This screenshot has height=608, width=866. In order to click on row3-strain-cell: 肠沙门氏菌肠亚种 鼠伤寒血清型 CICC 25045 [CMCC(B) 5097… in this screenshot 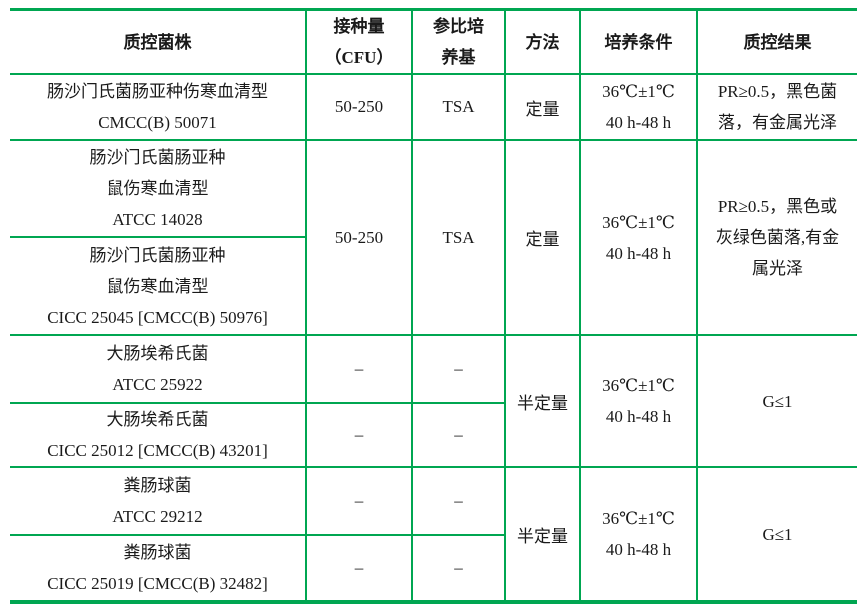, I will do `click(158, 286)`.